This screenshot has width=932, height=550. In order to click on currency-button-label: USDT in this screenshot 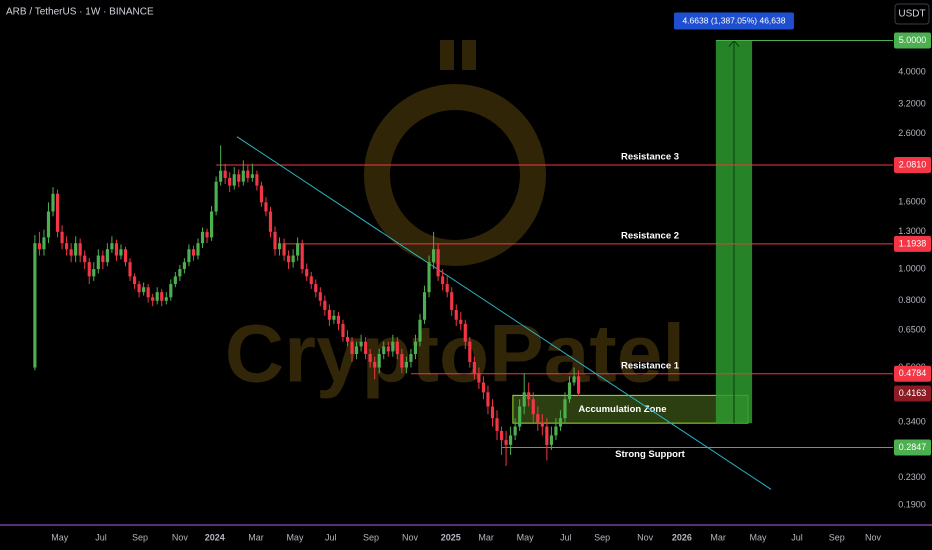, I will do `click(911, 14)`.